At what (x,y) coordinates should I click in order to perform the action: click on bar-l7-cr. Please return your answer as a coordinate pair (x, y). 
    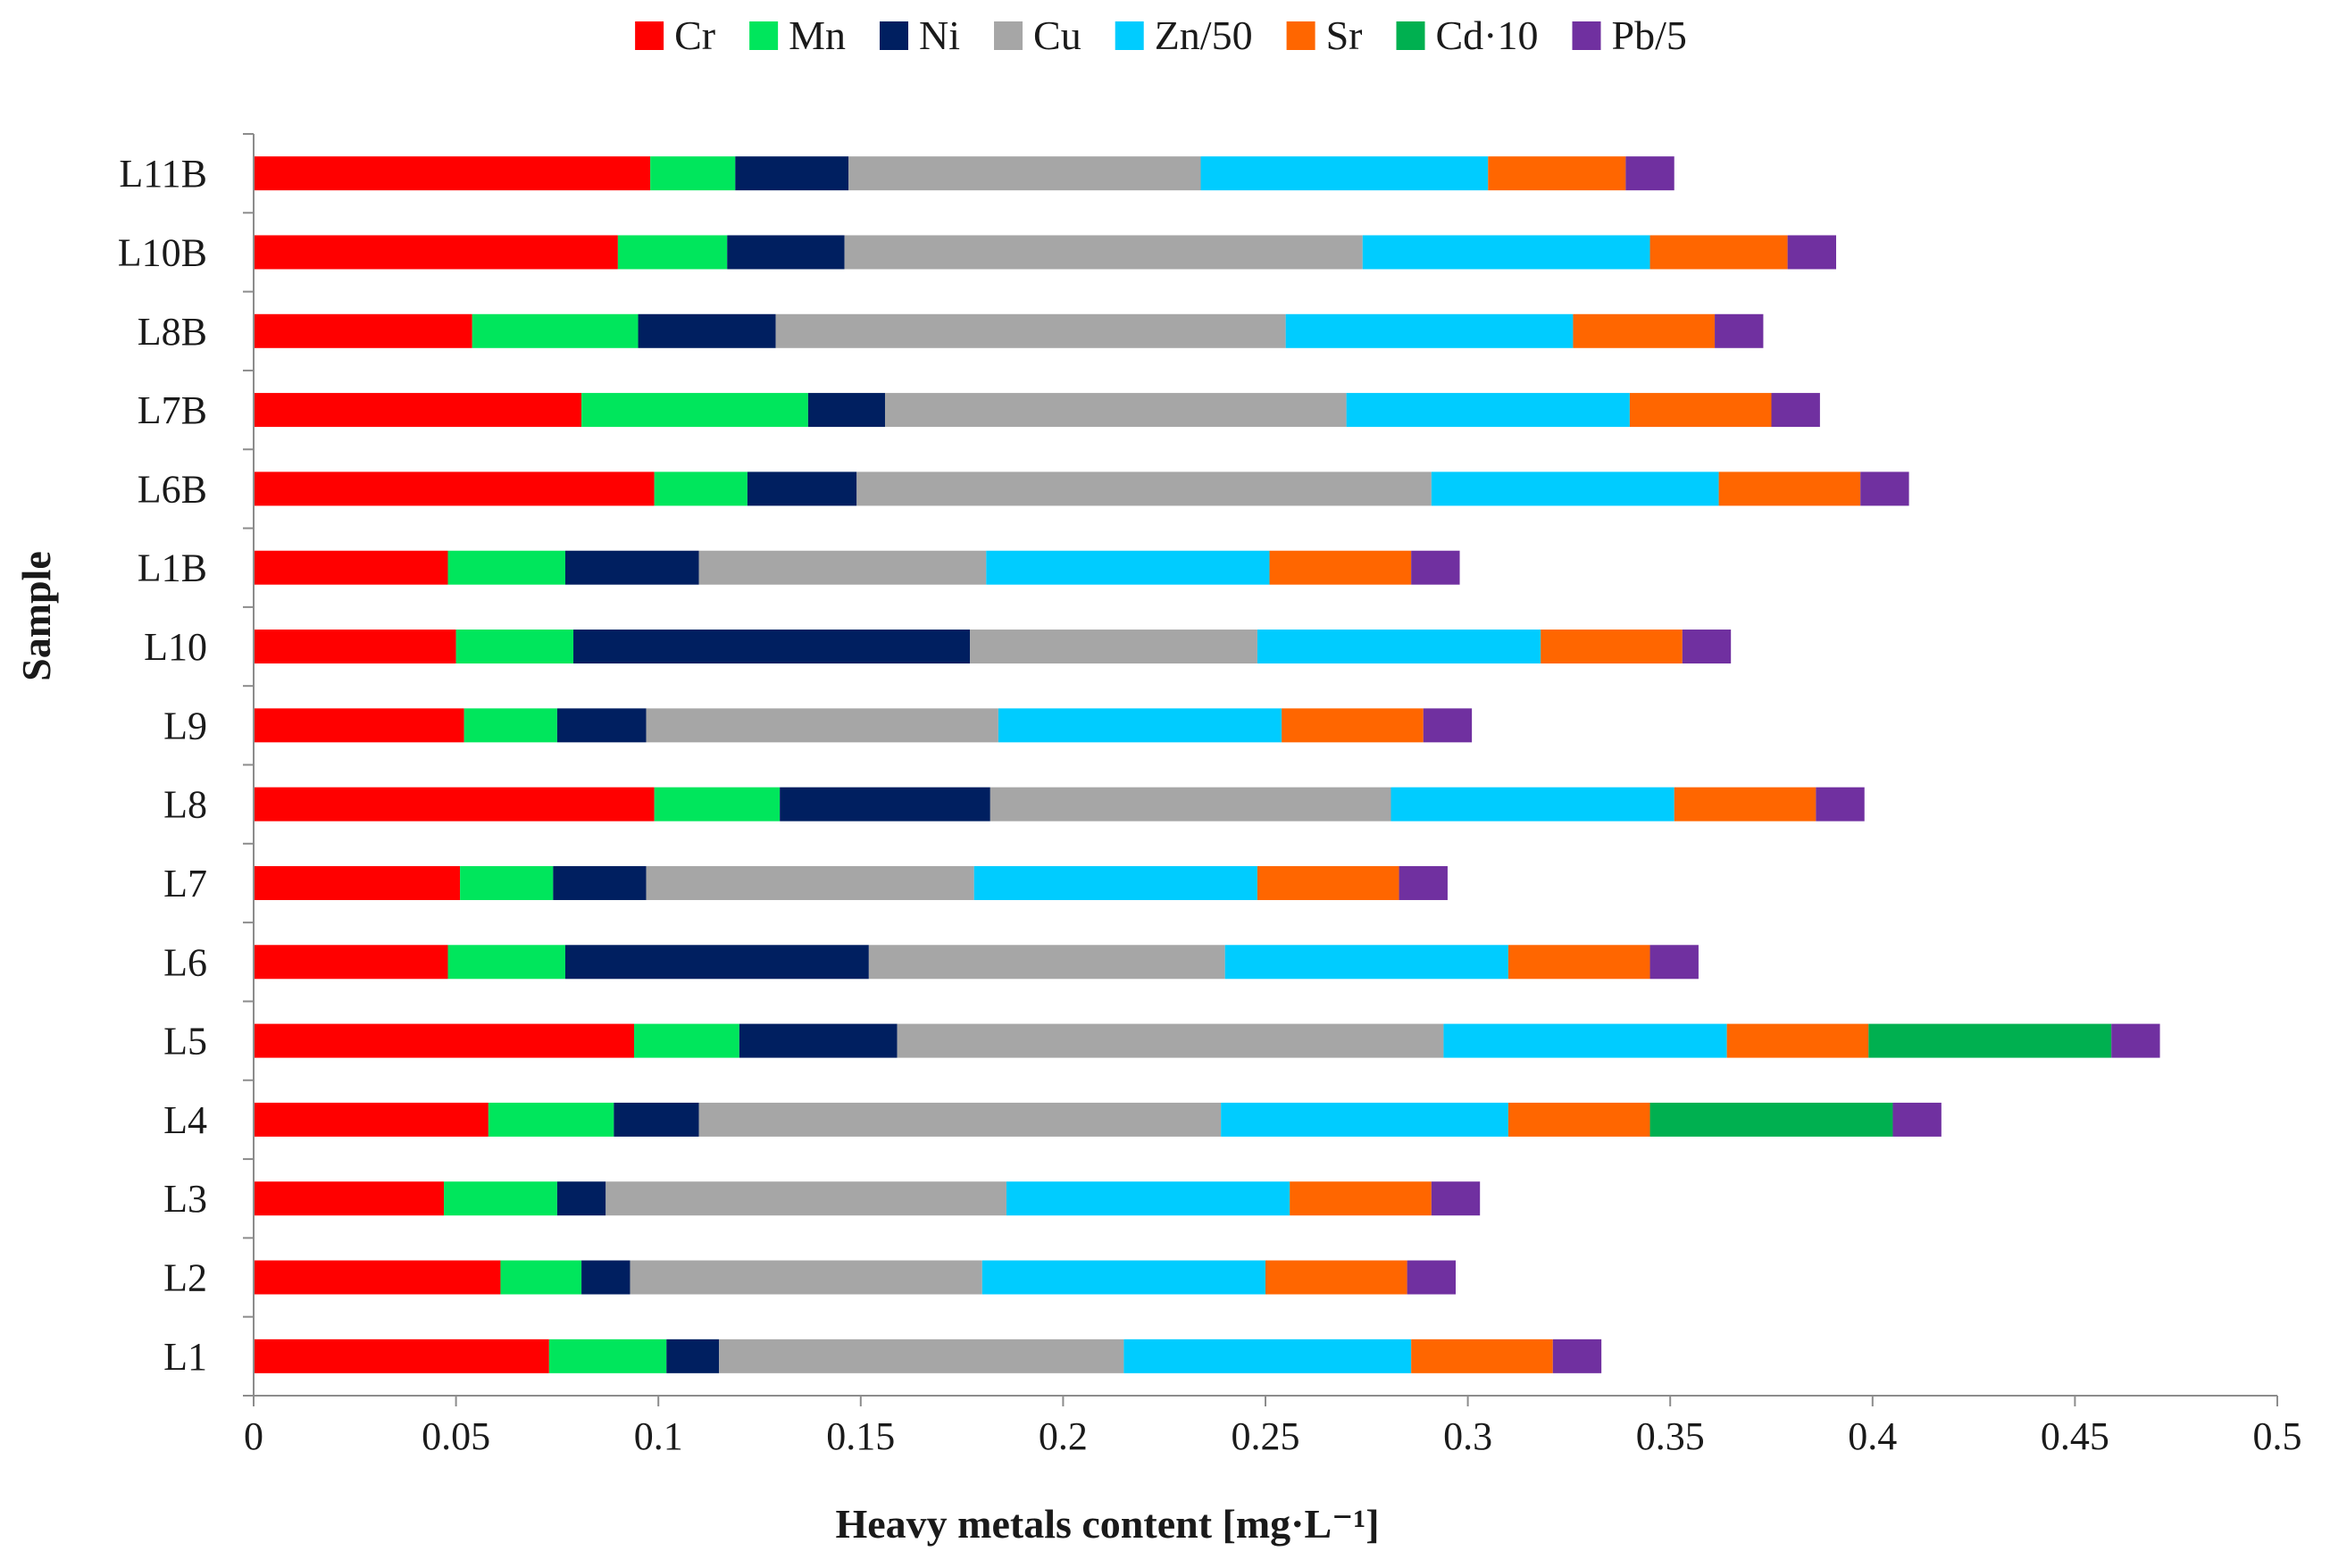
    Looking at the image, I should click on (357, 883).